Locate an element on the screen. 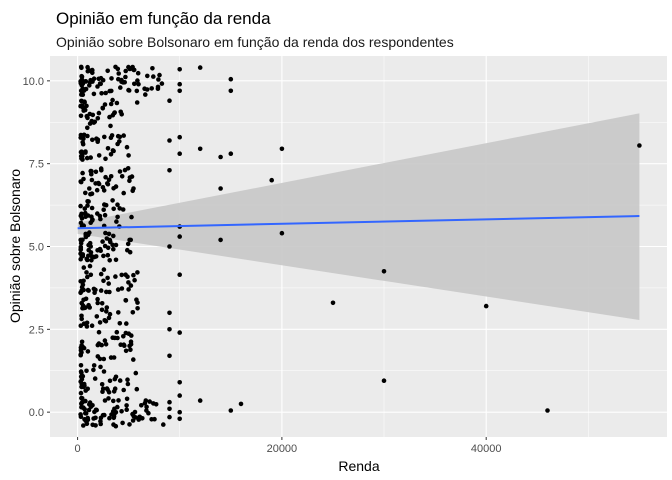 The height and width of the screenshot is (480, 672). y-tick-label: 10.0 is located at coordinates (33, 82).